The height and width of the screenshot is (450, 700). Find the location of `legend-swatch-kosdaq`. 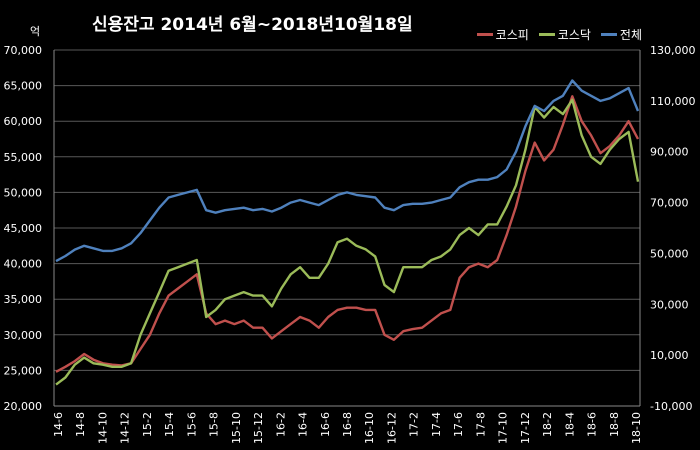

legend-swatch-kosdaq is located at coordinates (546, 34).